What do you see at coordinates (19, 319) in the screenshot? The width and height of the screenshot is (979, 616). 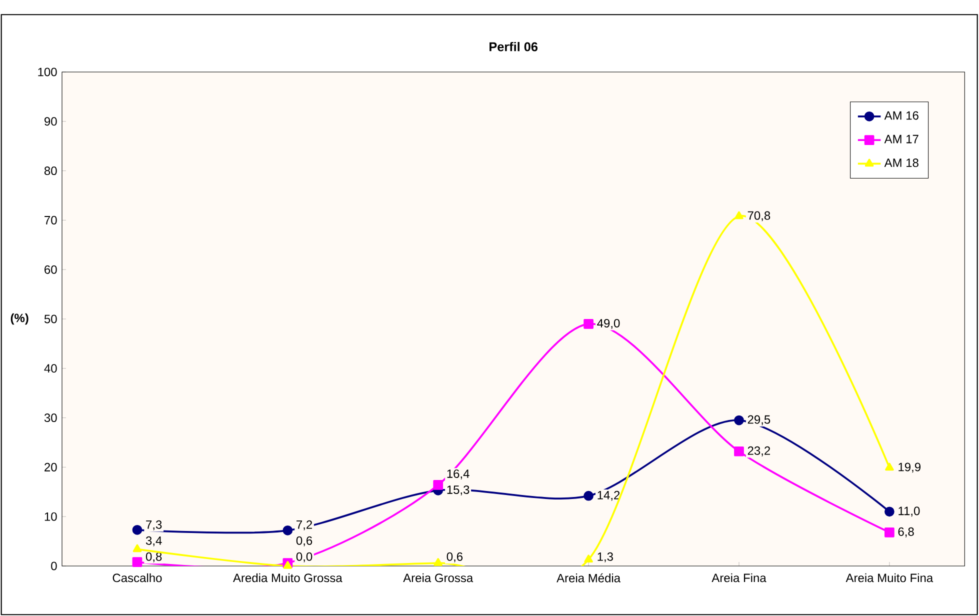 I see `y-axis-title: (%)` at bounding box center [19, 319].